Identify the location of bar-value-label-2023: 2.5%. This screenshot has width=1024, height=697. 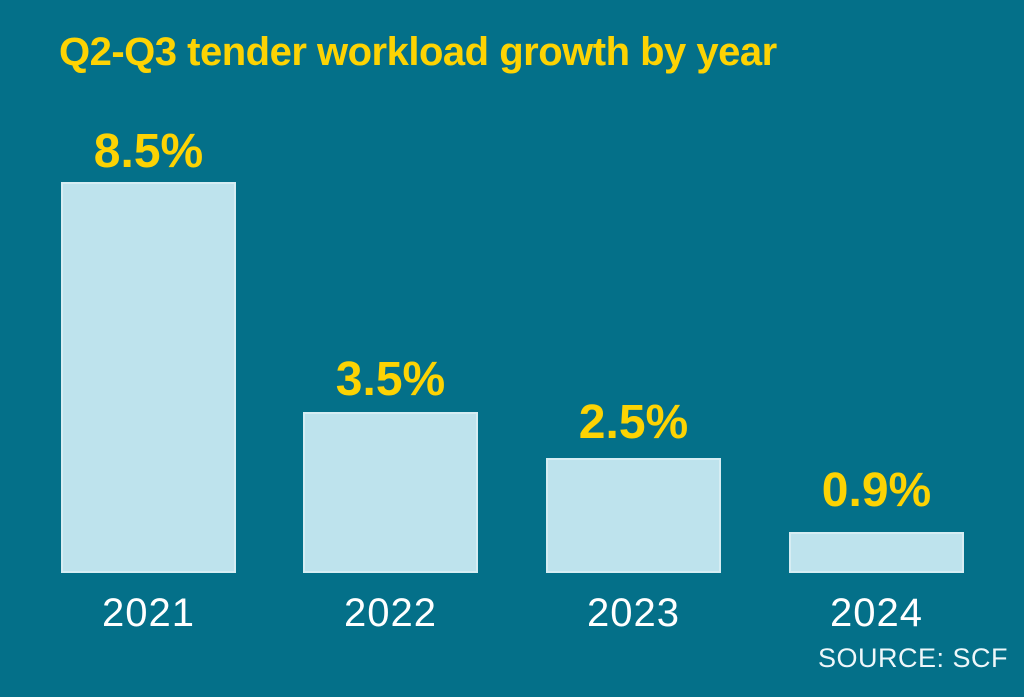
(633, 423).